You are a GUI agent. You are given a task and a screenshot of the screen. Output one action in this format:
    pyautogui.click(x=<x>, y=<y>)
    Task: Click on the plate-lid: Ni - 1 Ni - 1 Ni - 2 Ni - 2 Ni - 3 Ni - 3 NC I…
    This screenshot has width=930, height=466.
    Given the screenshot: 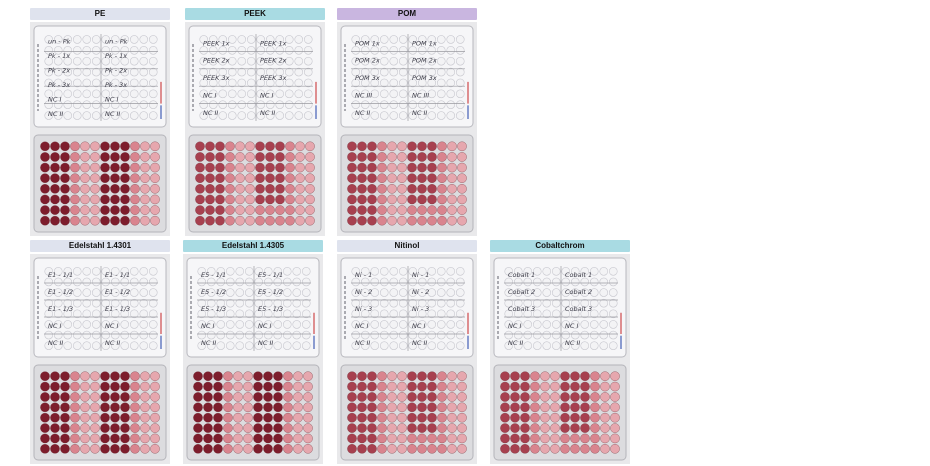 What is the action you would take?
    pyautogui.click(x=407, y=307)
    